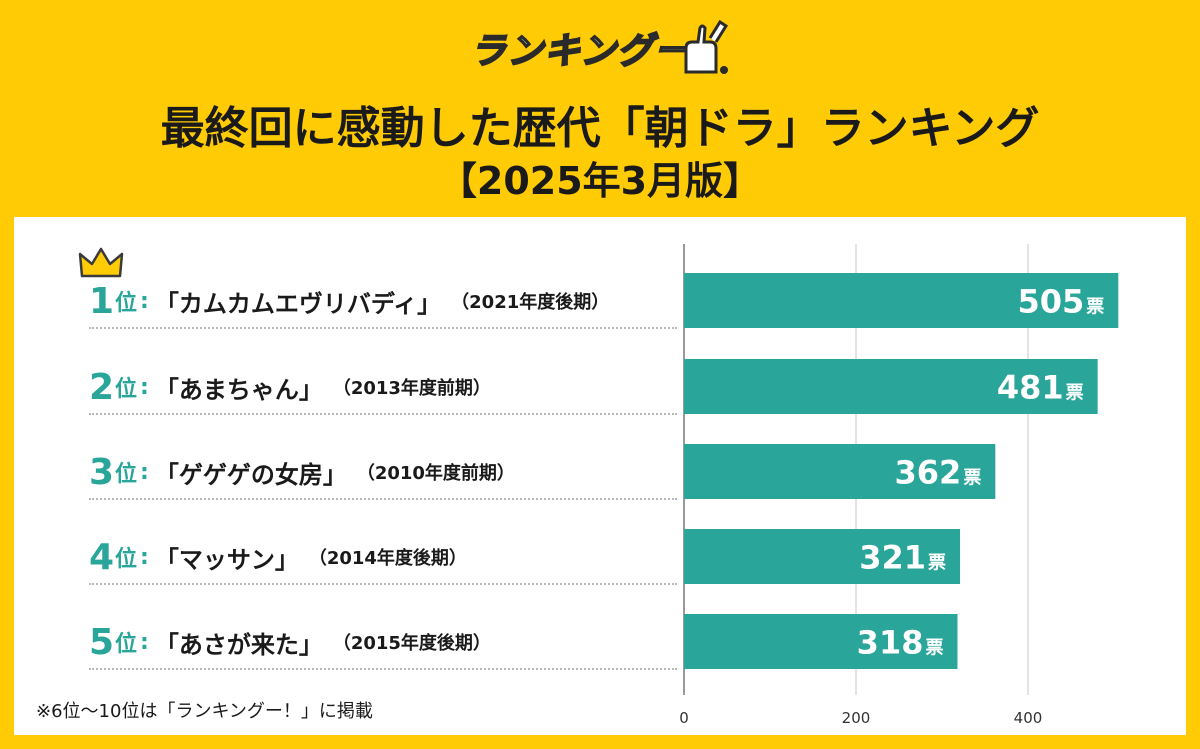  Describe the element at coordinates (250, 474) in the screenshot. I see `drama-title: 「ゲゲゲの女房」` at that location.